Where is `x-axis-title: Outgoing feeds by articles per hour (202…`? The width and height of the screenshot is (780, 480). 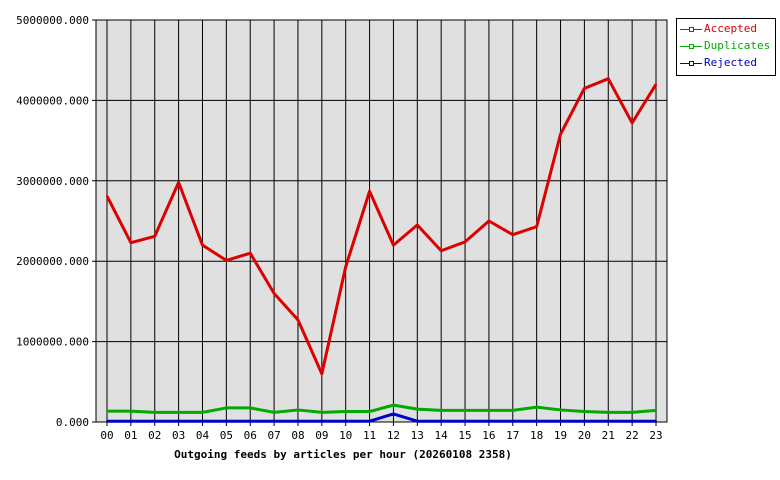
x-axis-title: Outgoing feeds by articles per hour (202… is located at coordinates (343, 454).